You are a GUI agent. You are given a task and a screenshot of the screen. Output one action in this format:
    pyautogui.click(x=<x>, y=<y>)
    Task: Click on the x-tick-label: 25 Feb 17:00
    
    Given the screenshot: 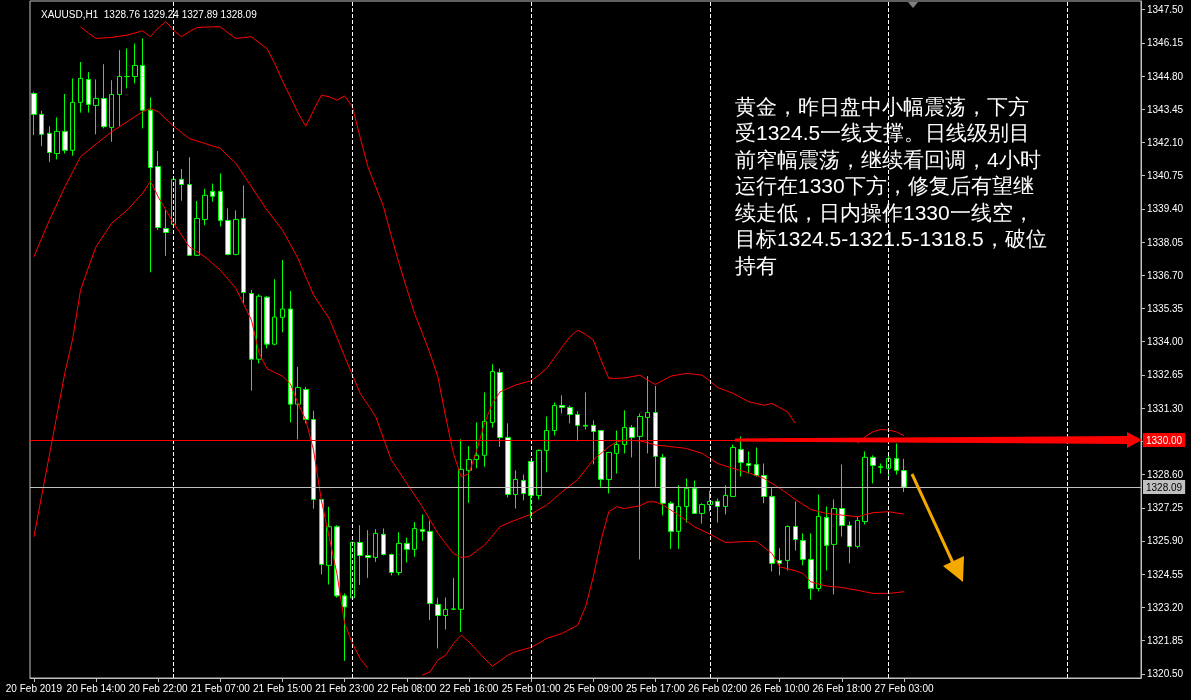 What is the action you would take?
    pyautogui.click(x=655, y=688)
    